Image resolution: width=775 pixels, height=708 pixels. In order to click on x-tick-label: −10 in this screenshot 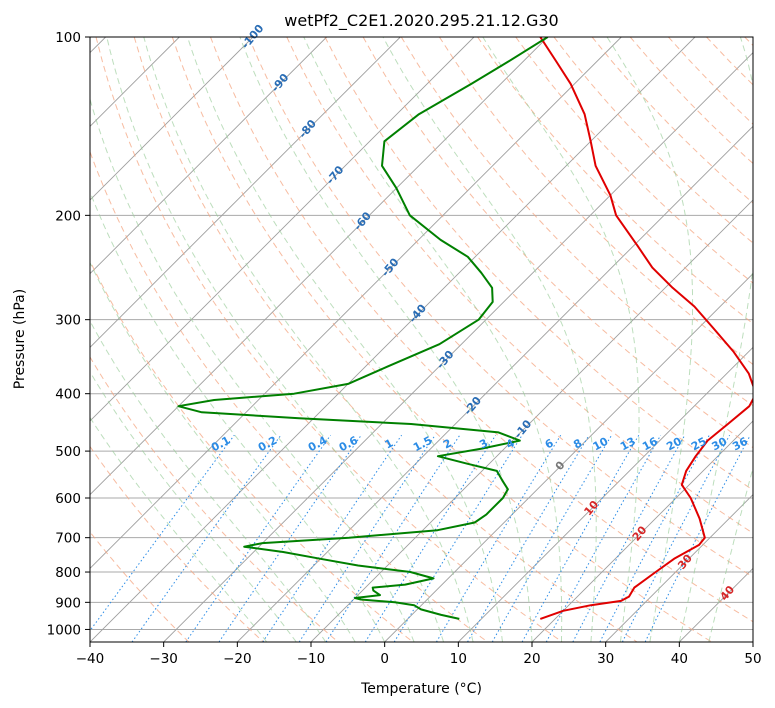, I will do `click(311, 659)`.